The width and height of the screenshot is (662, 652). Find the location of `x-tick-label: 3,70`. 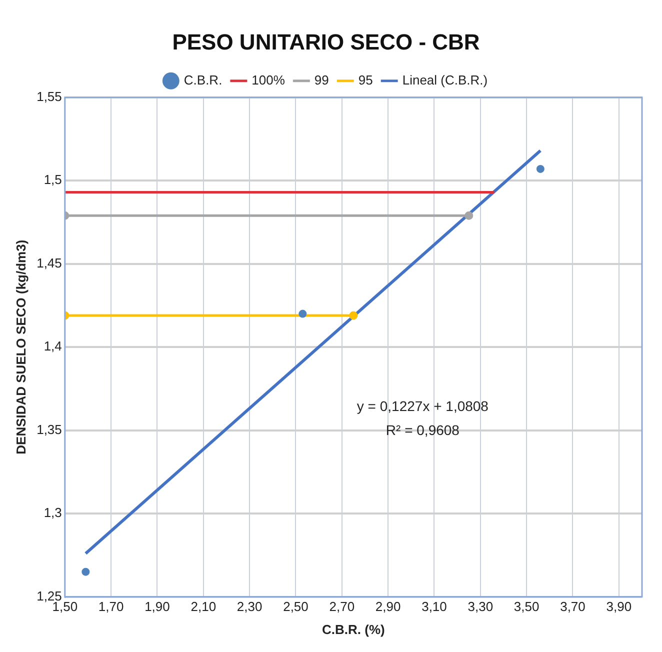

x-tick-label: 3,70 is located at coordinates (573, 606).